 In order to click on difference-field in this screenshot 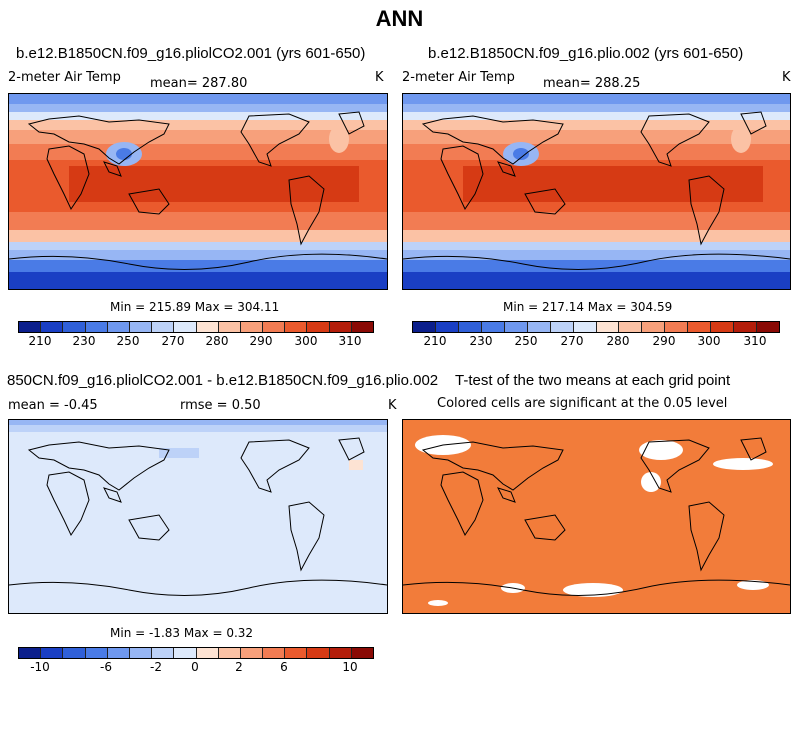, I will do `click(198, 516)`.